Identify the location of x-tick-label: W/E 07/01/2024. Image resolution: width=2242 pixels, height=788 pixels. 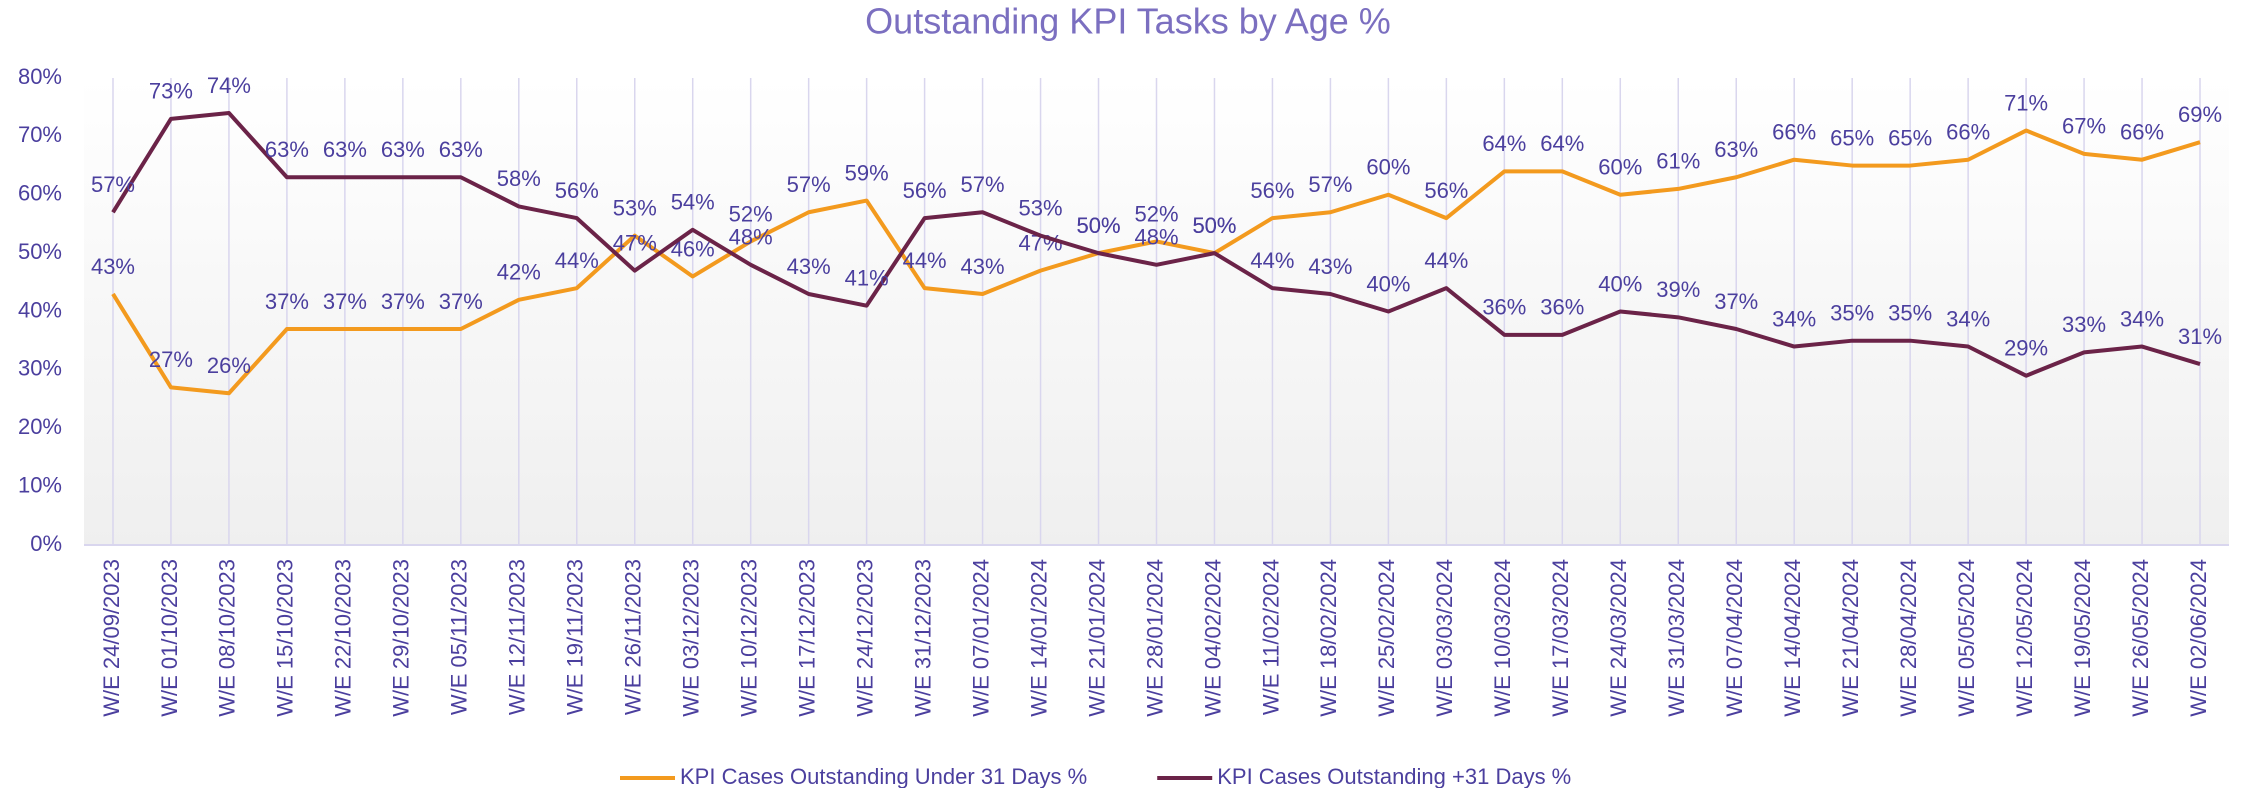
(980, 638).